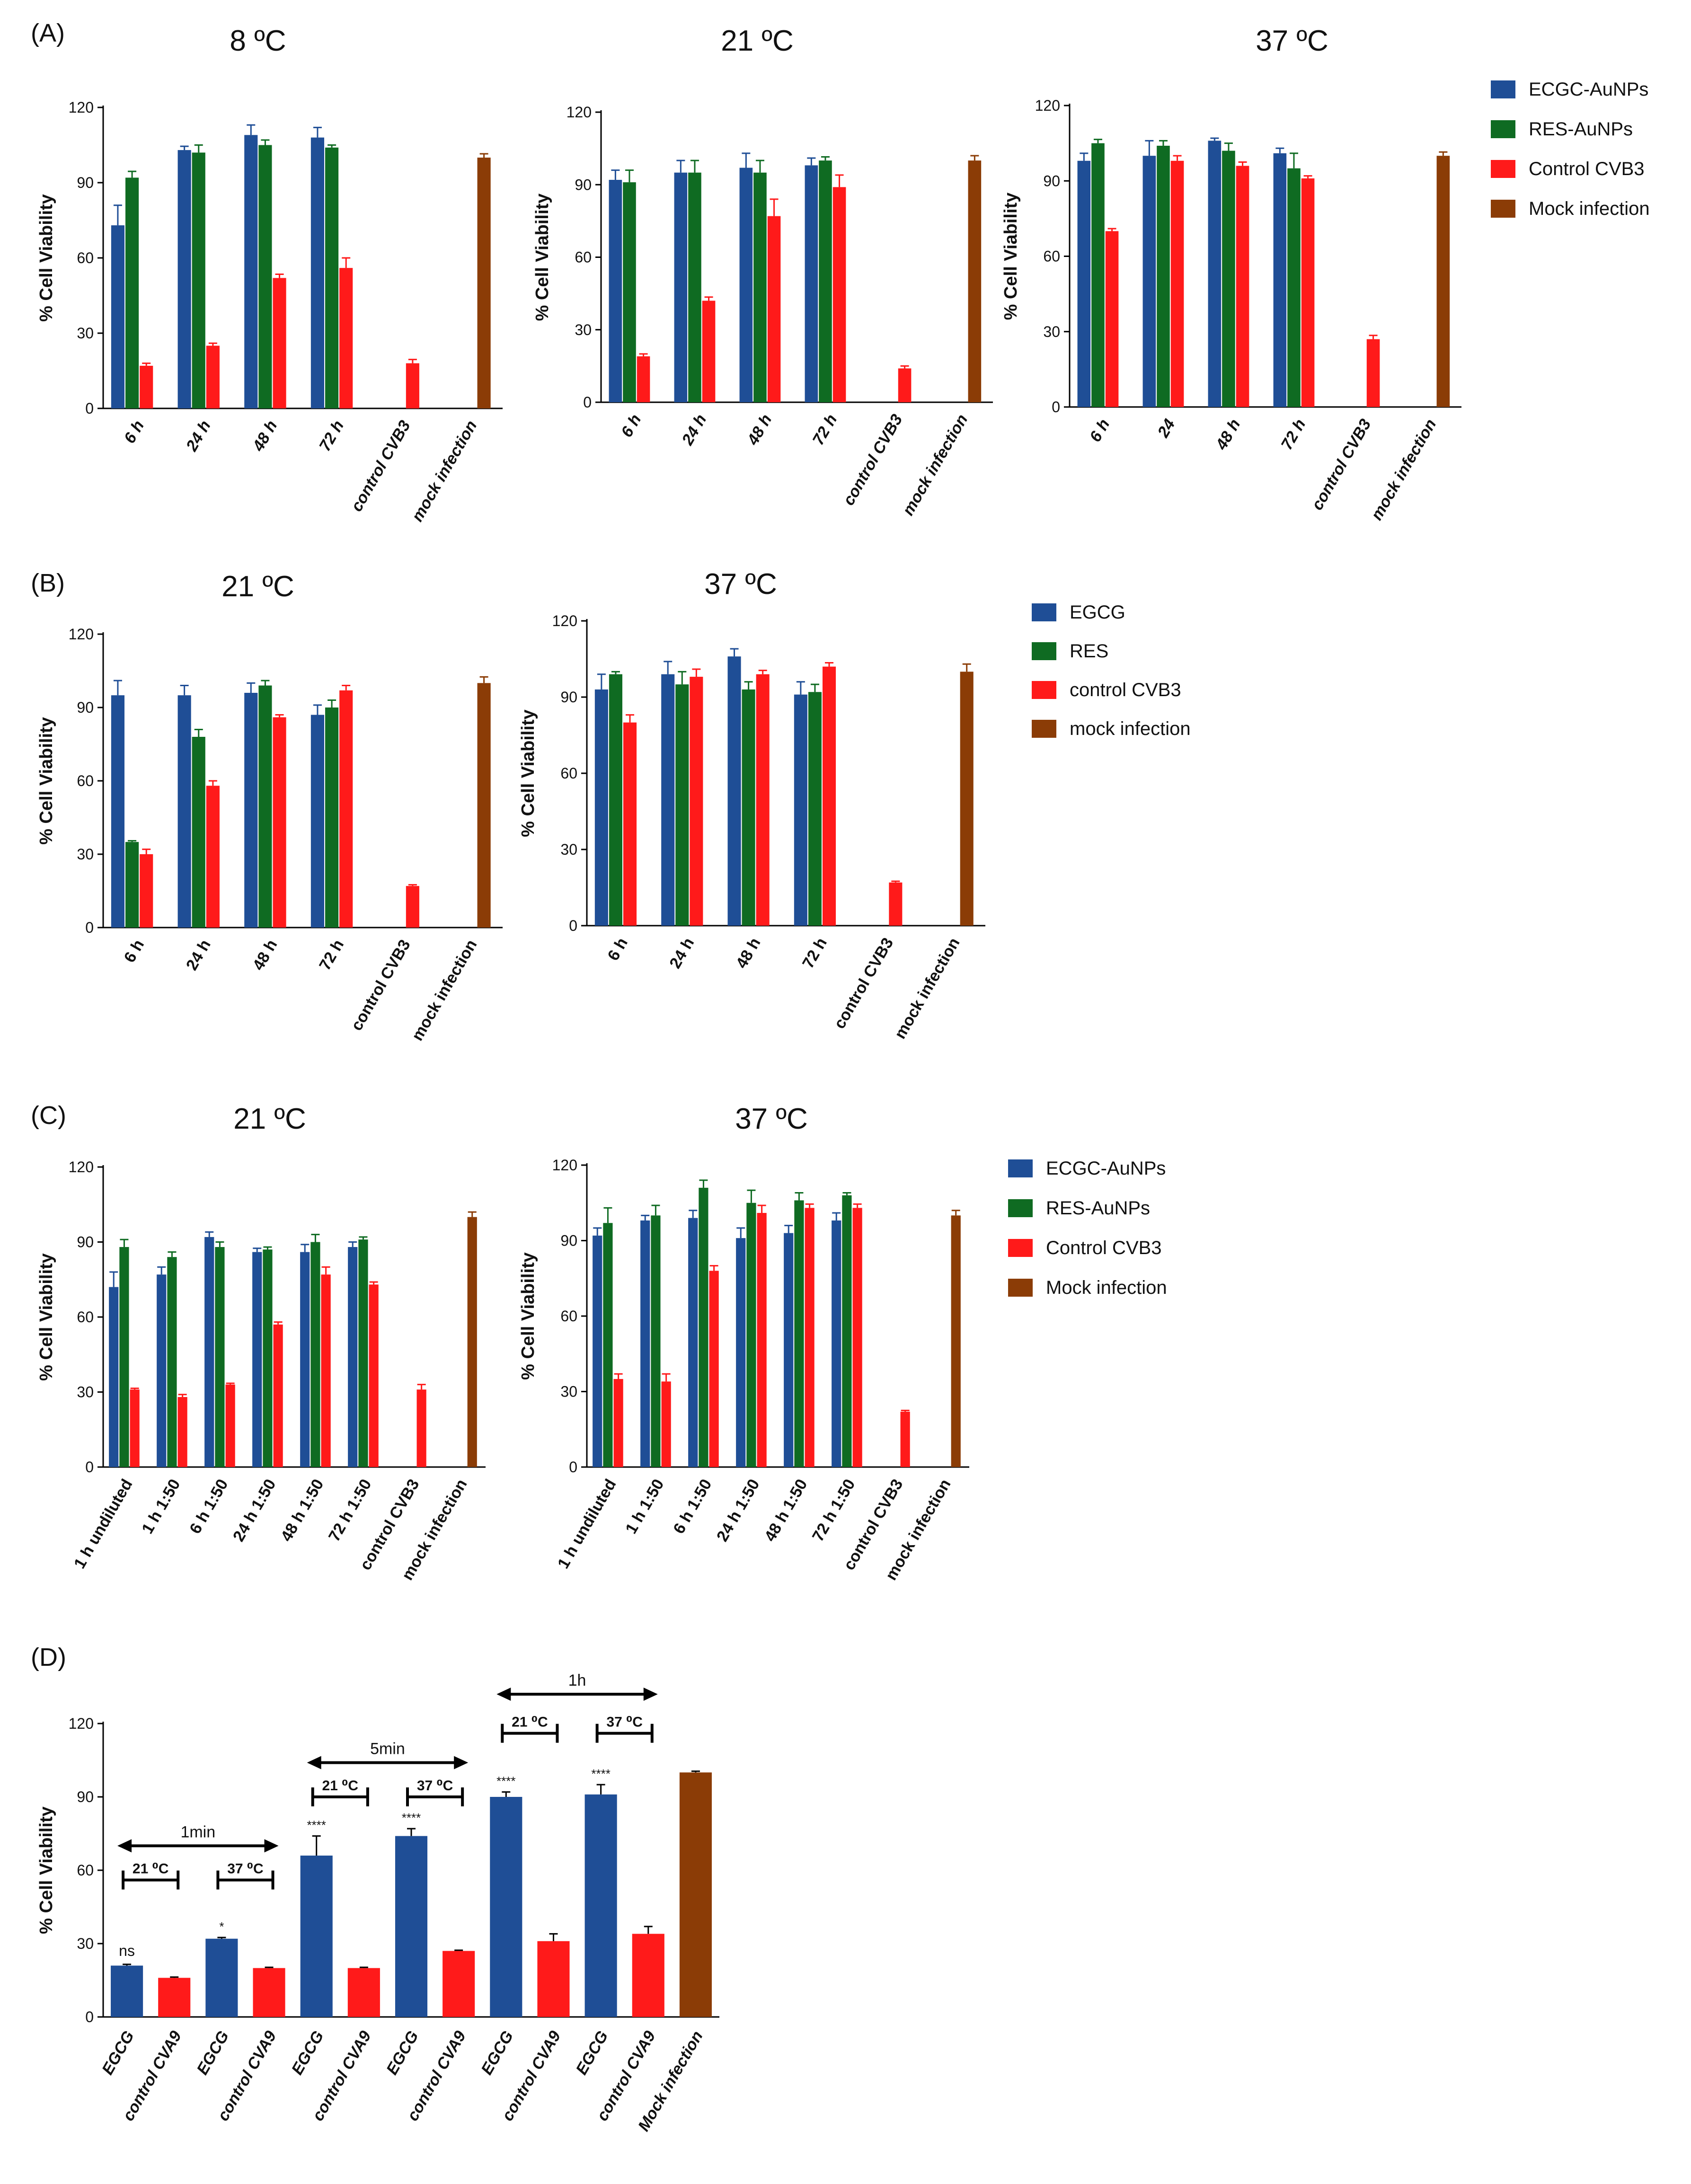 This screenshot has height=2184, width=1691. What do you see at coordinates (269, 1119) in the screenshot?
I see `chart-title: 21 ºC` at bounding box center [269, 1119].